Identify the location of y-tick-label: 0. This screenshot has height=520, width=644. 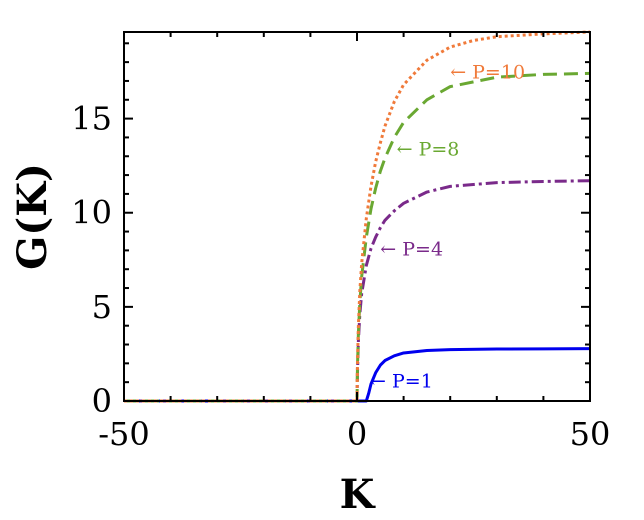
(102, 401).